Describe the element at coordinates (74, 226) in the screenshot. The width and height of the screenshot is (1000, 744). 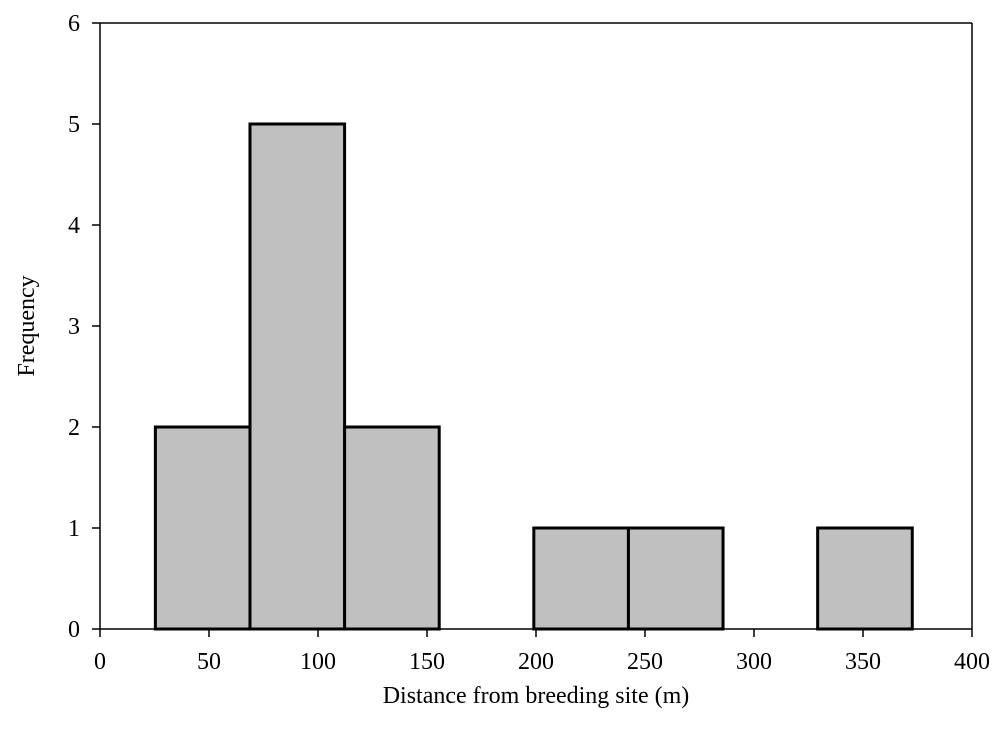
I see `y-tick-label: 4` at that location.